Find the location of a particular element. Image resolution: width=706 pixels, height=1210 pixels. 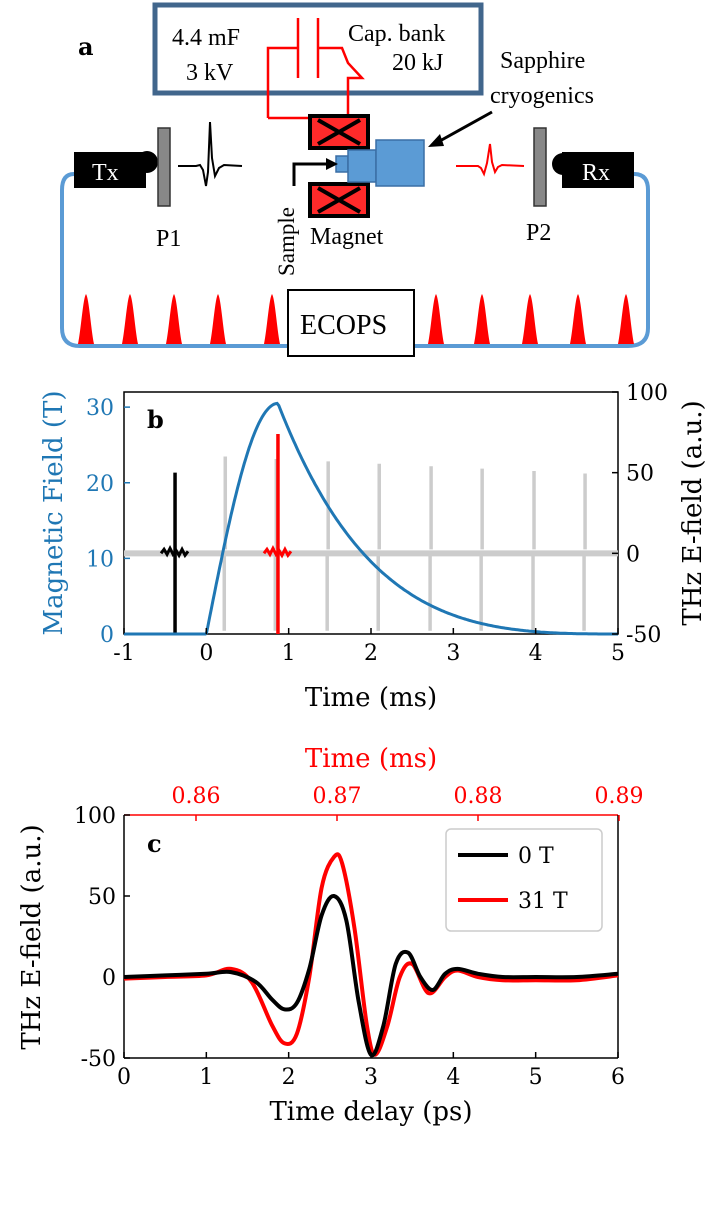

panel-c-xlabel: Time delay (ps) is located at coordinates (370, 1112).